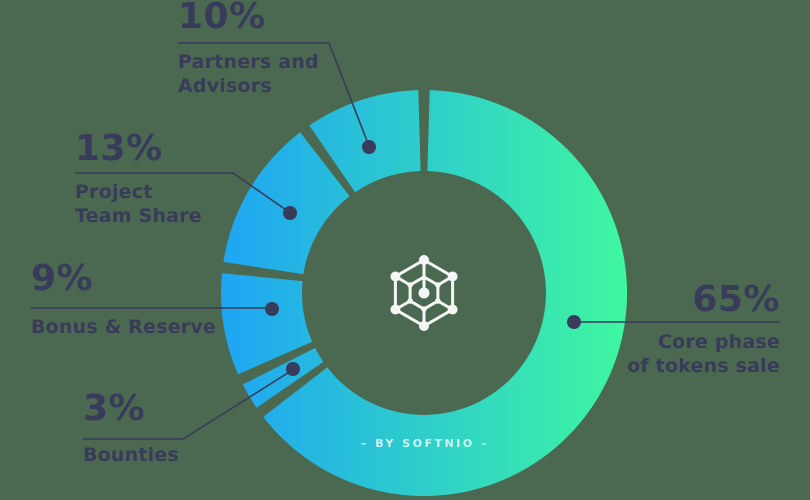 This screenshot has height=500, width=810. I want to click on callout-label-bounties: Bounties, so click(131, 455).